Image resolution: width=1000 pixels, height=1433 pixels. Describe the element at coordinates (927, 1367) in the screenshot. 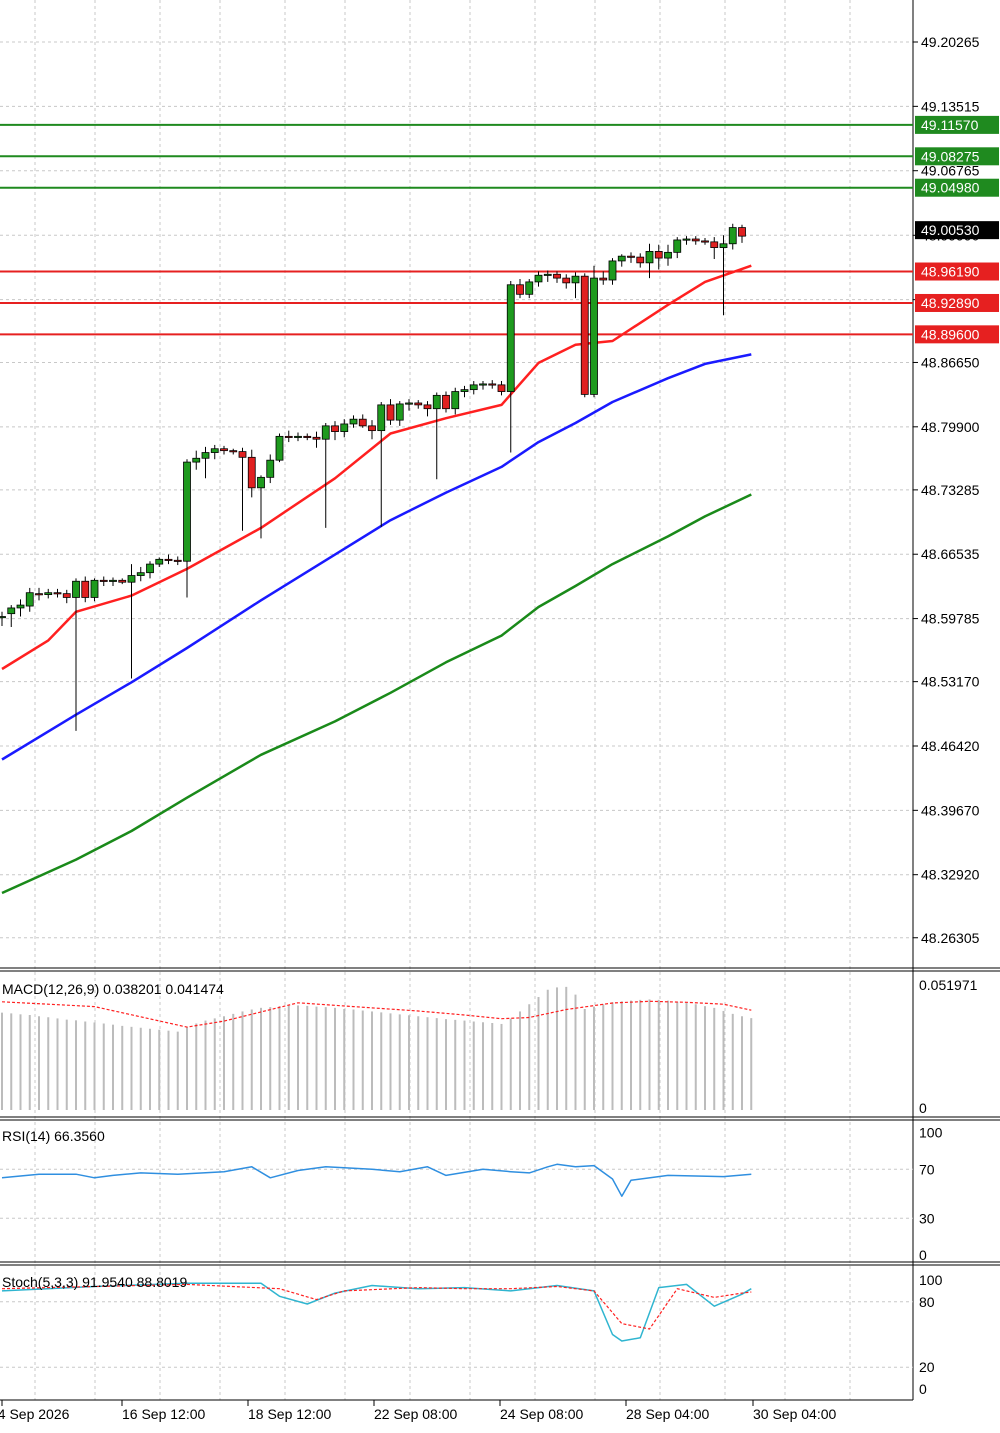

I see `stoch-tick-2: 20` at that location.